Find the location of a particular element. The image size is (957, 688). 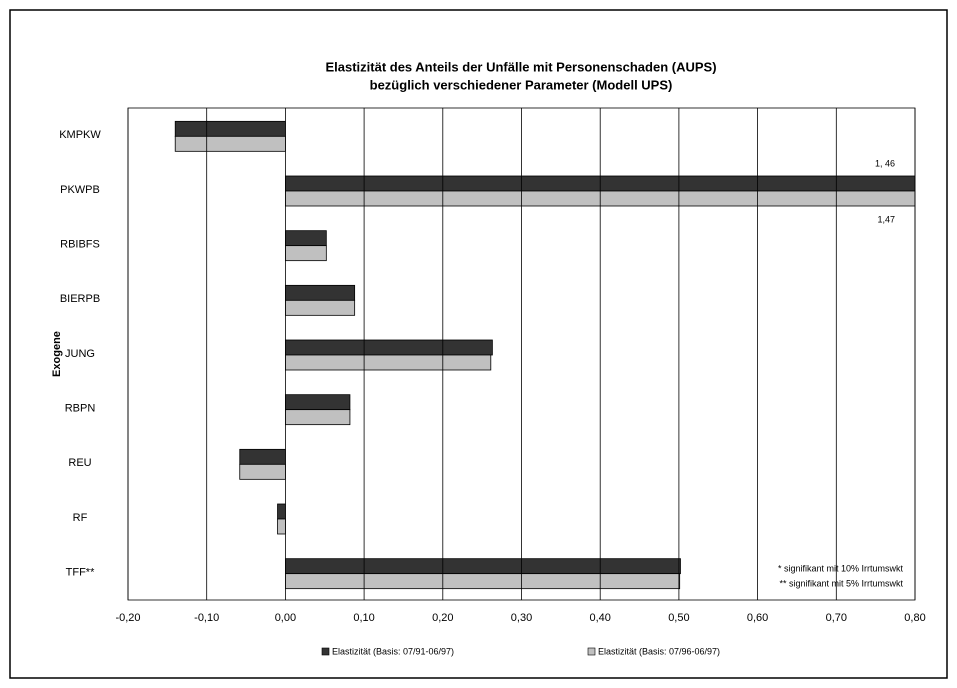

y-tick-label: BIERPB is located at coordinates (80, 299).